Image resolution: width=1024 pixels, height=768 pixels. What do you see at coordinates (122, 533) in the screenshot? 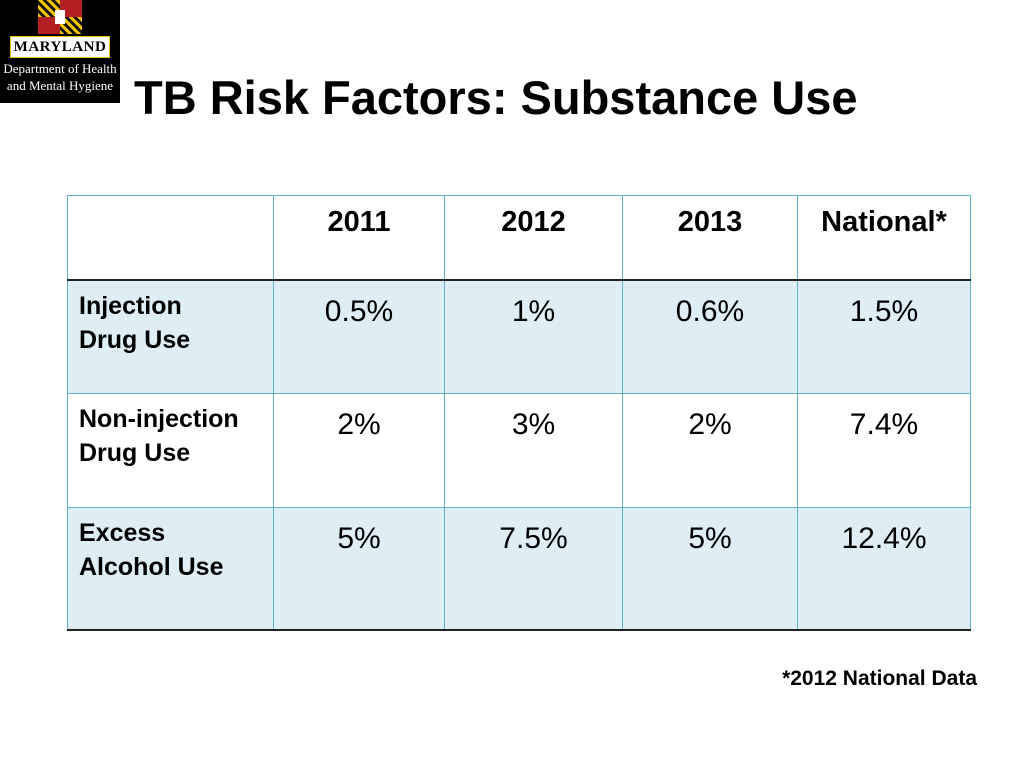
I see `row-label-line-1: Excess` at bounding box center [122, 533].